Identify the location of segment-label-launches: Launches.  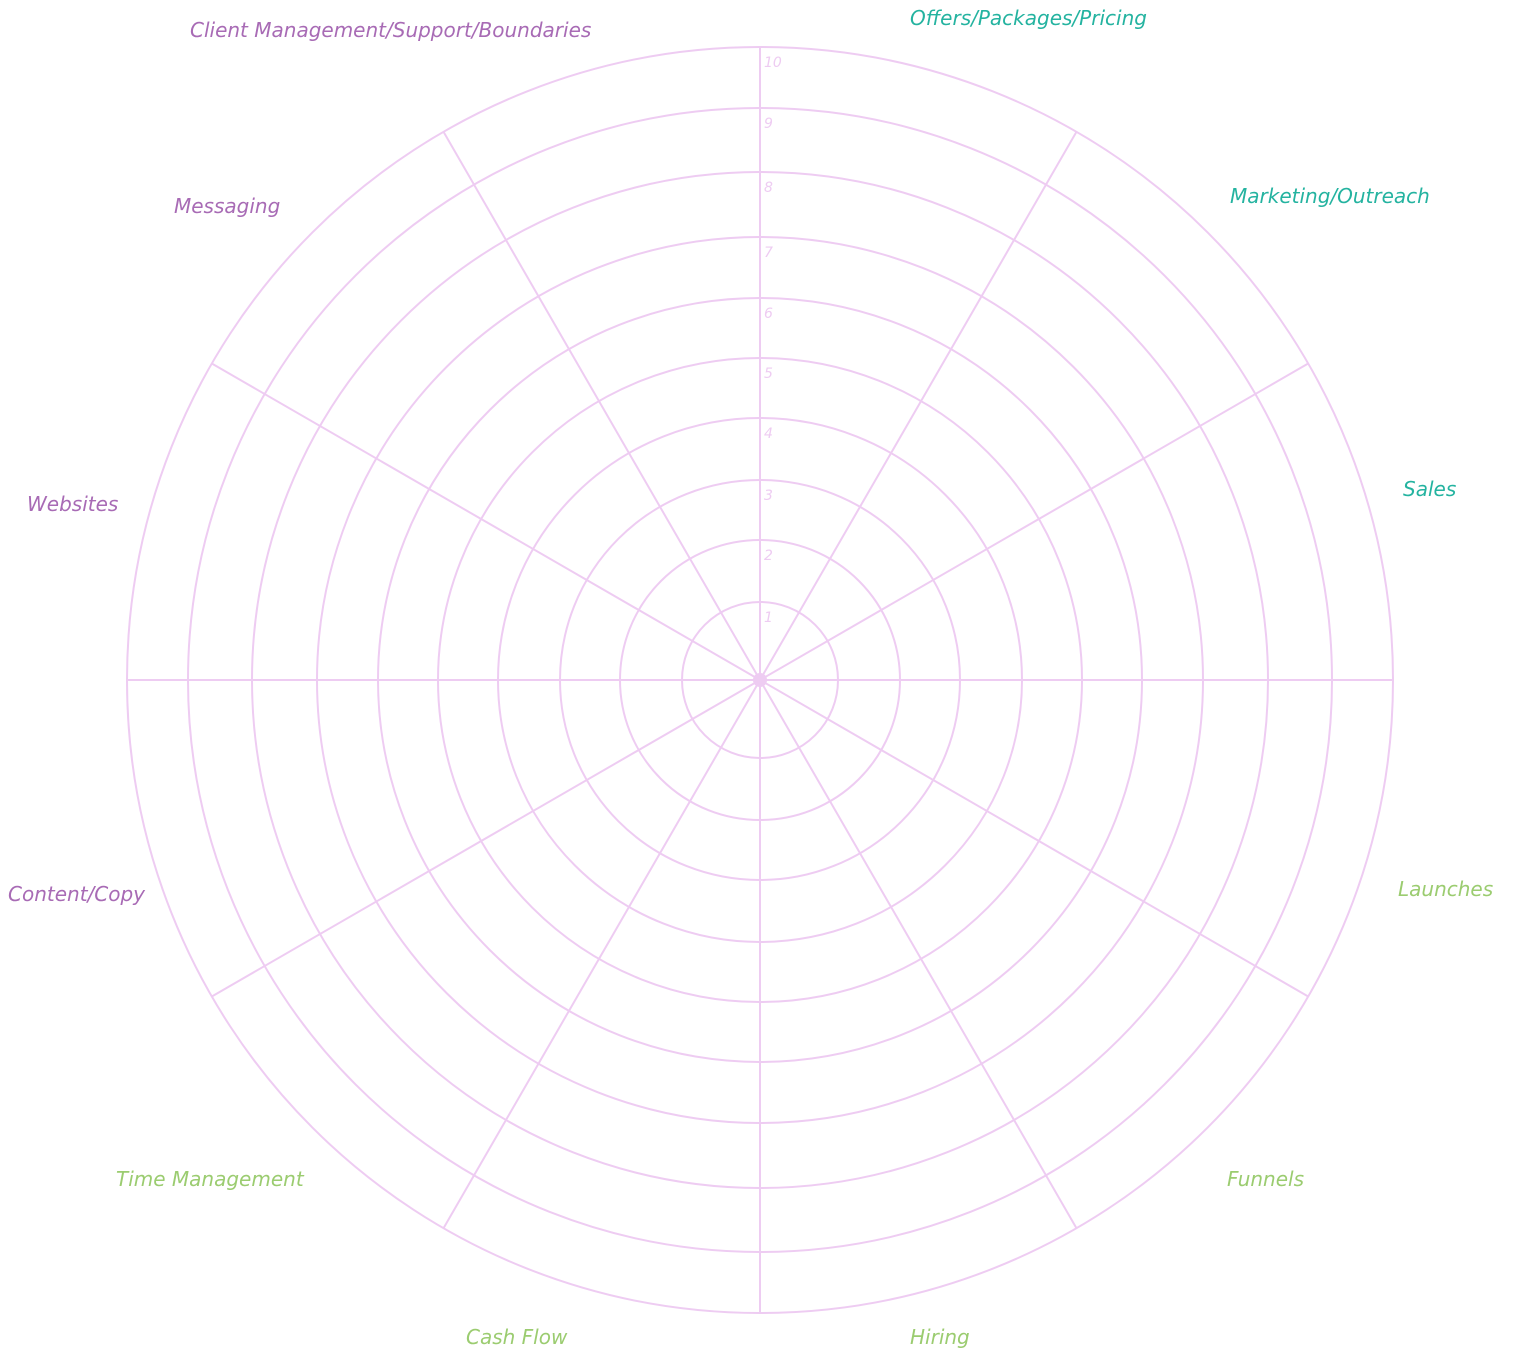
(1446, 889).